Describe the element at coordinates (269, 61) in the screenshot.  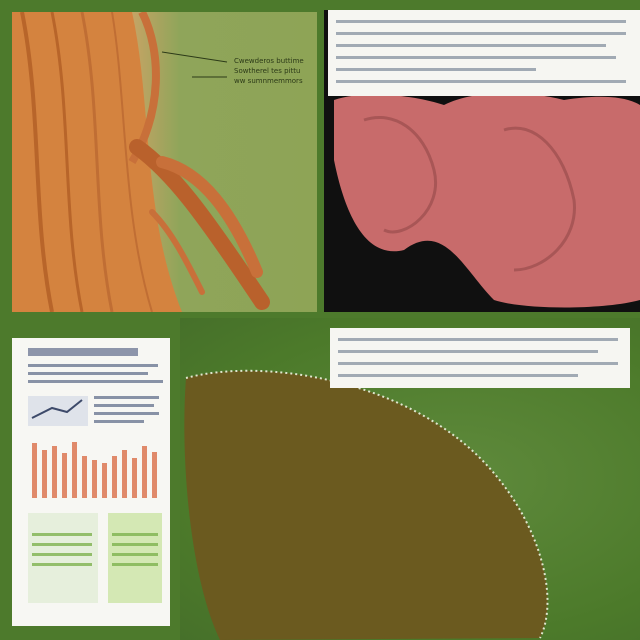
I see `callout-line-1: Cwewderos buttime` at that location.